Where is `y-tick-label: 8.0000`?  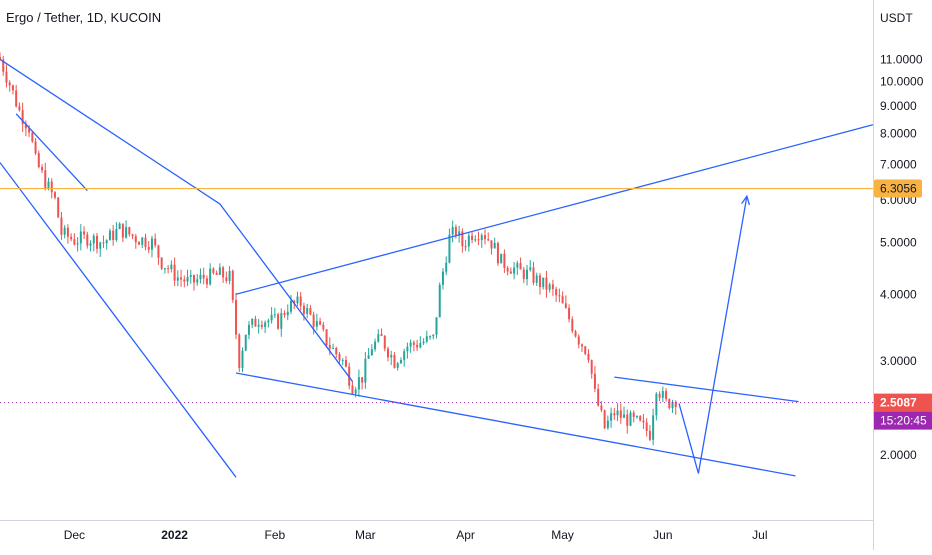
y-tick-label: 8.0000 is located at coordinates (898, 133).